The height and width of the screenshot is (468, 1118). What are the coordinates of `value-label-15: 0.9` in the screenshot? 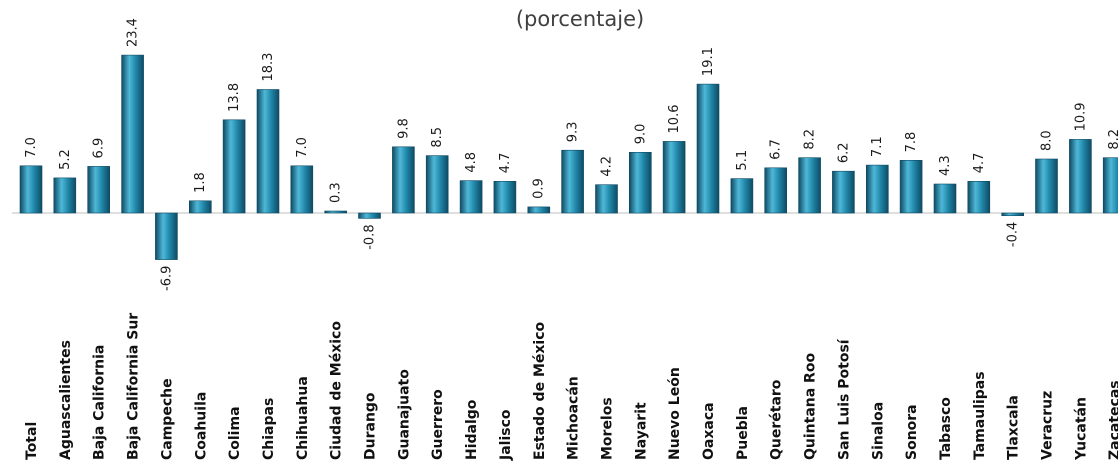 It's located at (539, 188).